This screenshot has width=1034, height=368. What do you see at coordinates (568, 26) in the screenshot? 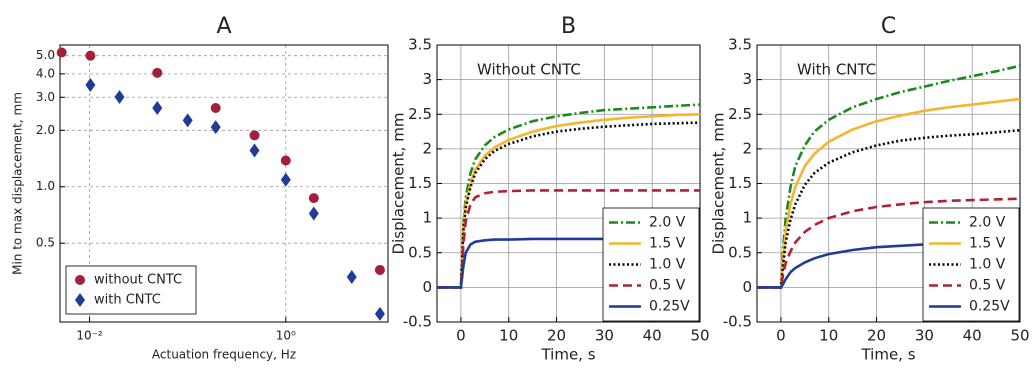
I see `panel-title: B` at bounding box center [568, 26].